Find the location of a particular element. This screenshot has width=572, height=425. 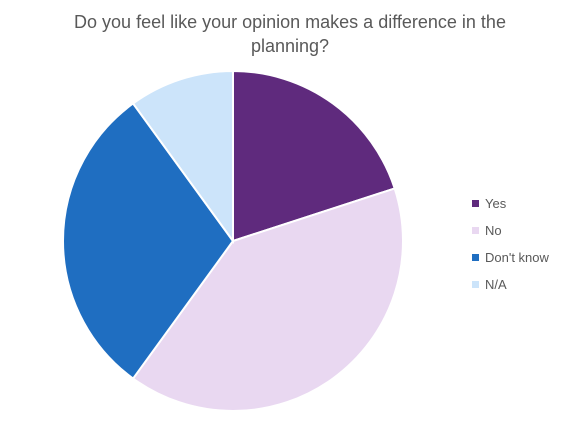

legend-label: Yes is located at coordinates (496, 203).